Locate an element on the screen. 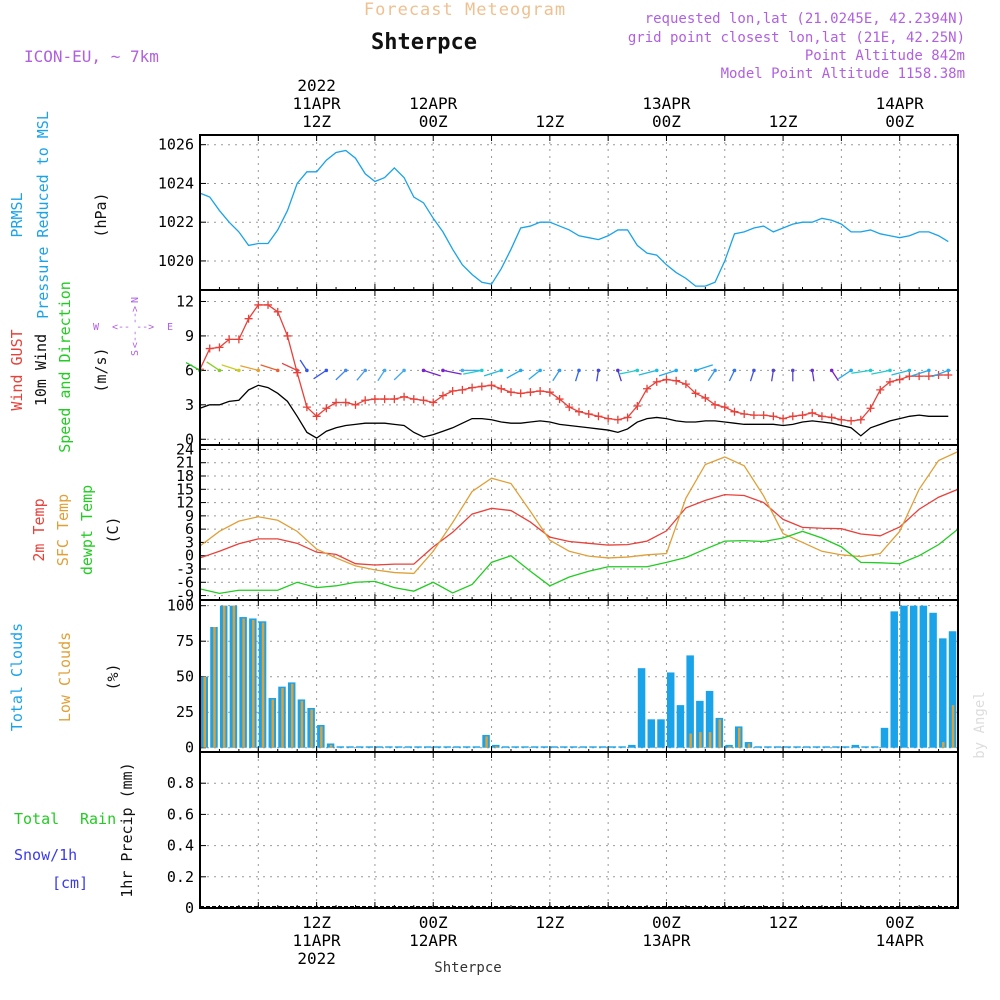 This screenshot has height=1000, width=1000. y-tick-label: 1026 is located at coordinates (176, 145).